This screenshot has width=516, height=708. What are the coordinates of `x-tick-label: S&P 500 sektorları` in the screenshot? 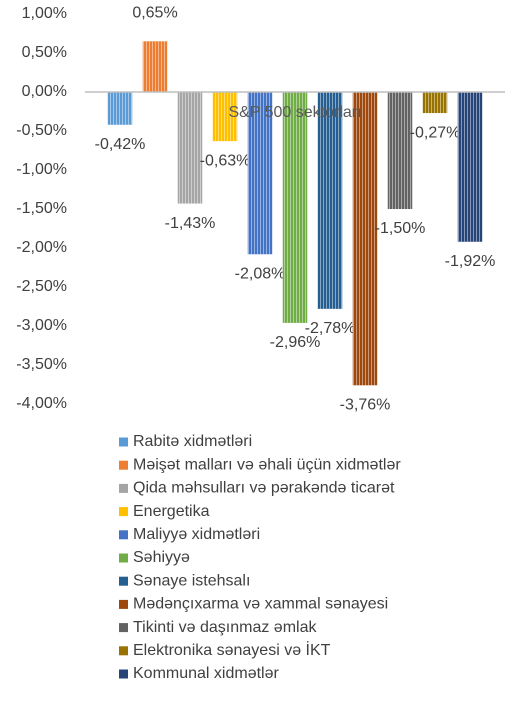 It's located at (294, 112).